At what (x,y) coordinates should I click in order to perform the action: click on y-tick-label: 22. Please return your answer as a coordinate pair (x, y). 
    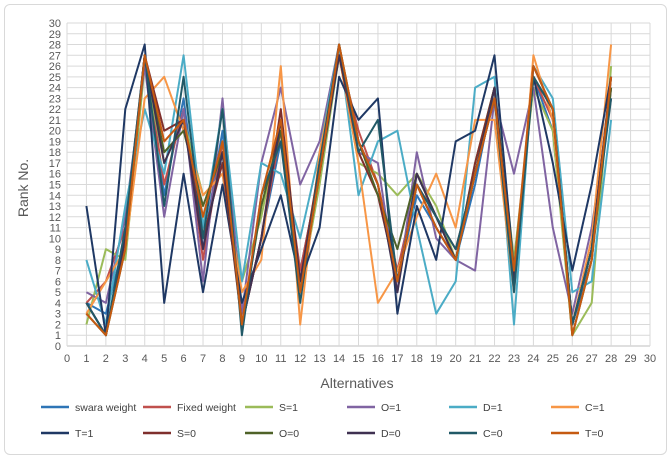
    Looking at the image, I should click on (55, 110).